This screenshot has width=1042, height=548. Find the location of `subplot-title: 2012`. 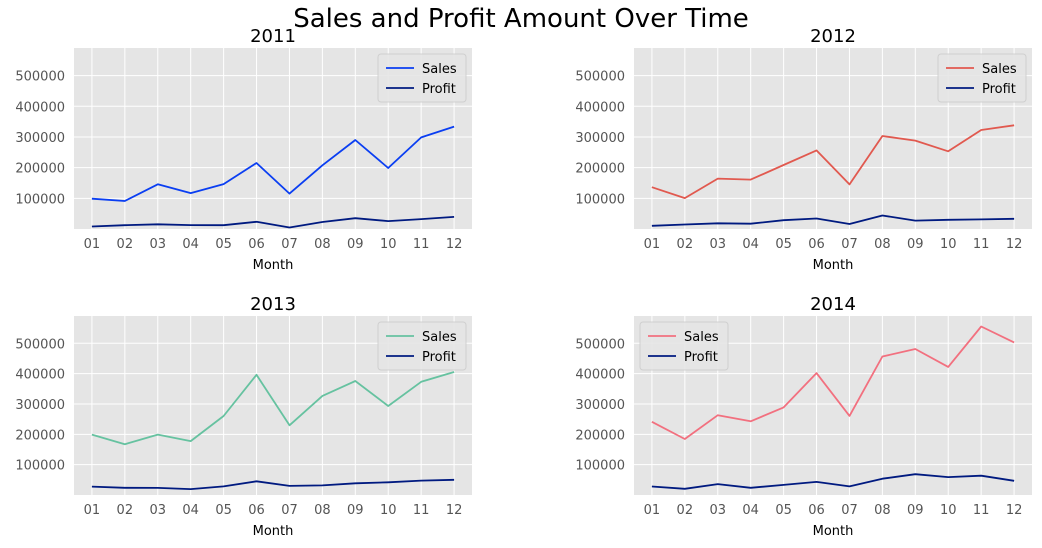

subplot-title: 2012 is located at coordinates (833, 36).